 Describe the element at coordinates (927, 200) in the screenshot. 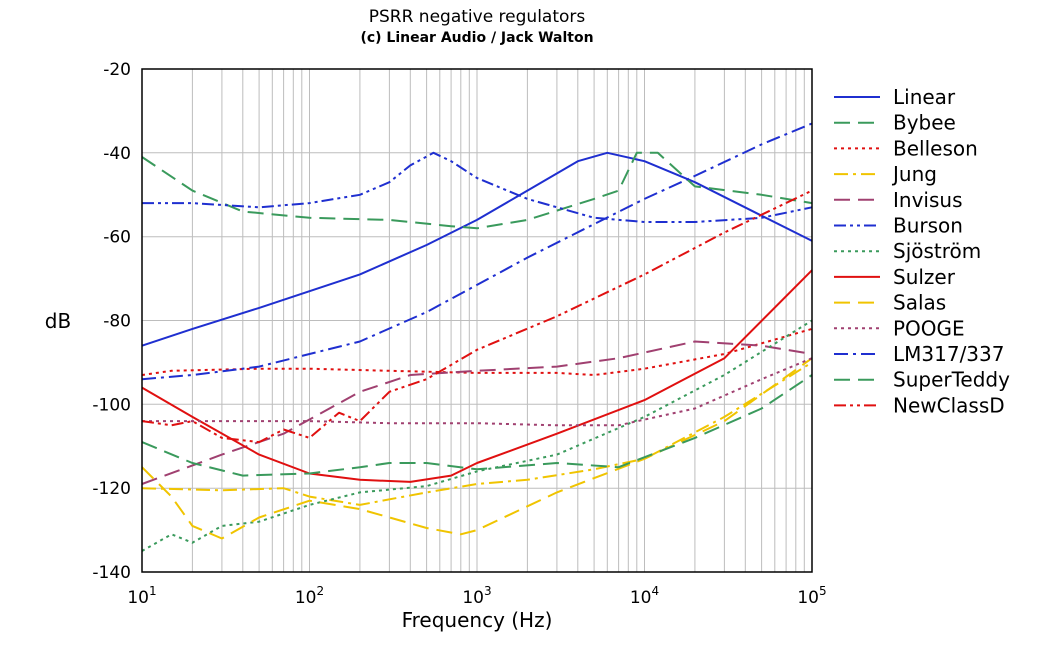

I see `legend-label: Invisus` at that location.